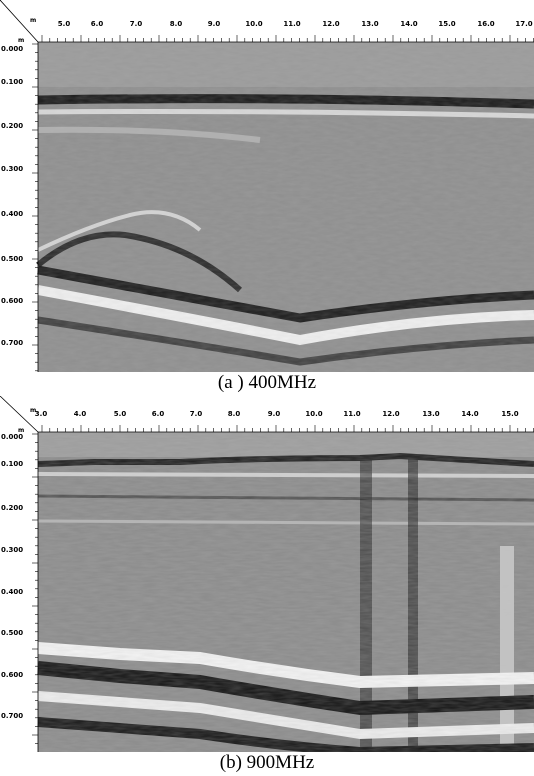 This screenshot has height=776, width=534. What do you see at coordinates (523, 24) in the screenshot?
I see `x-tick-label: 17.0` at bounding box center [523, 24].